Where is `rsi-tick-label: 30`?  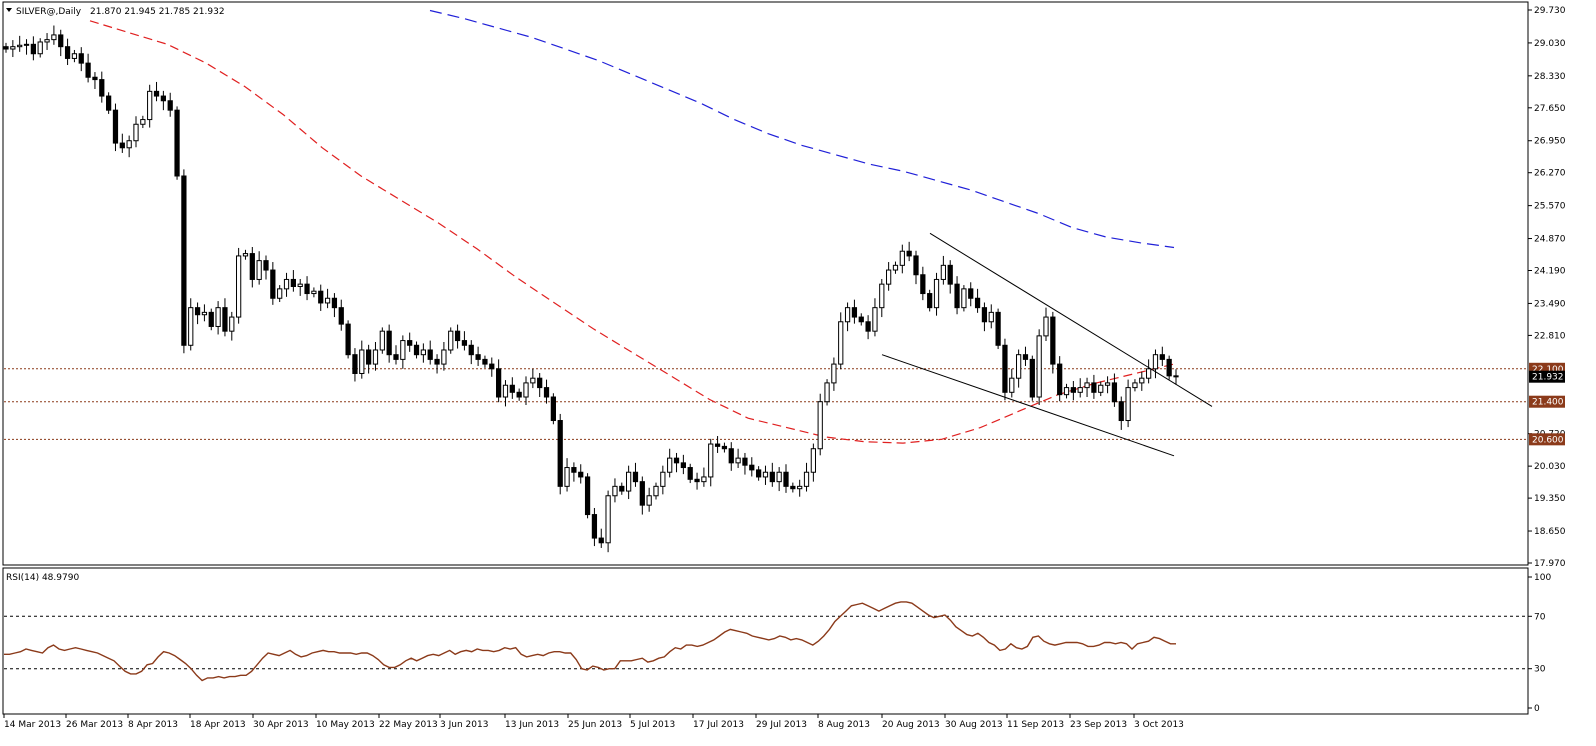 rsi-tick-label: 30 is located at coordinates (1540, 670).